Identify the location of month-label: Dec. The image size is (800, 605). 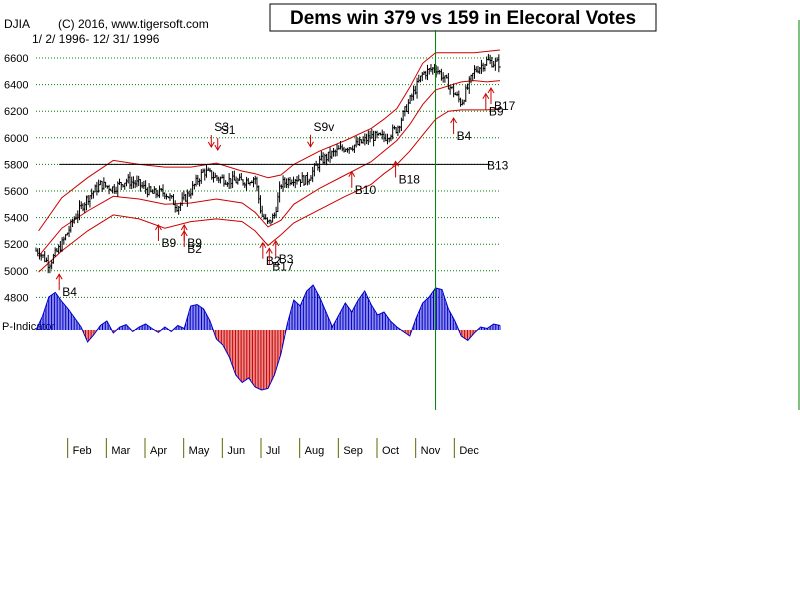
(469, 451).